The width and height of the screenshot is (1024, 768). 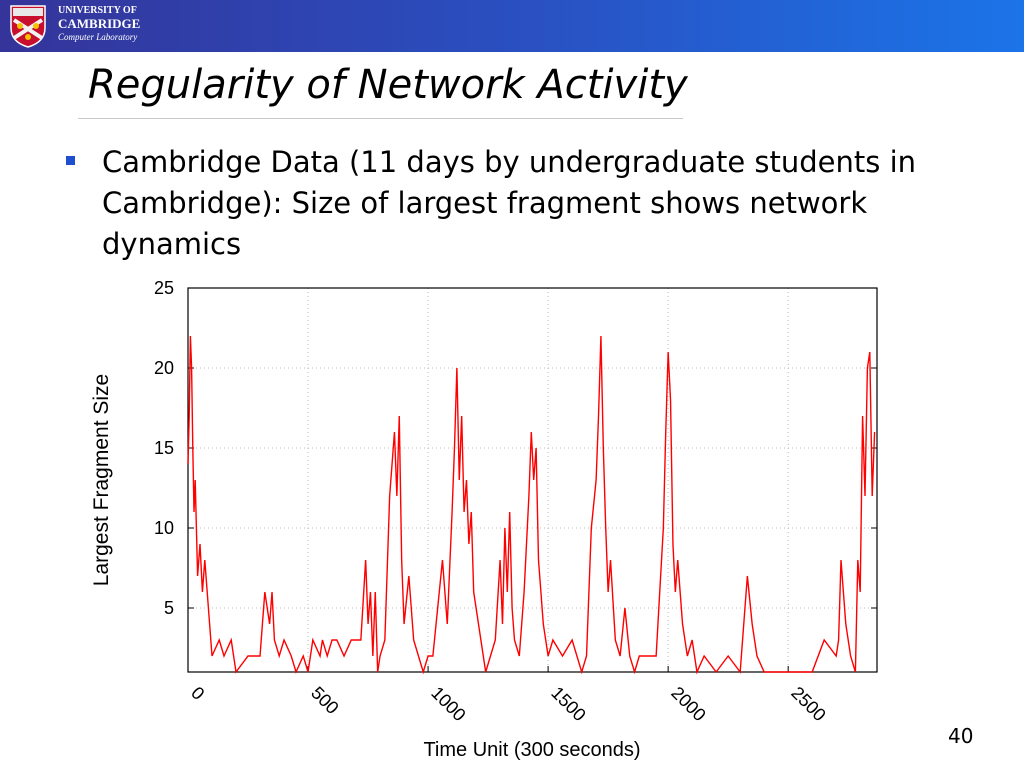 What do you see at coordinates (197, 693) in the screenshot?
I see `x-tick-label: 0` at bounding box center [197, 693].